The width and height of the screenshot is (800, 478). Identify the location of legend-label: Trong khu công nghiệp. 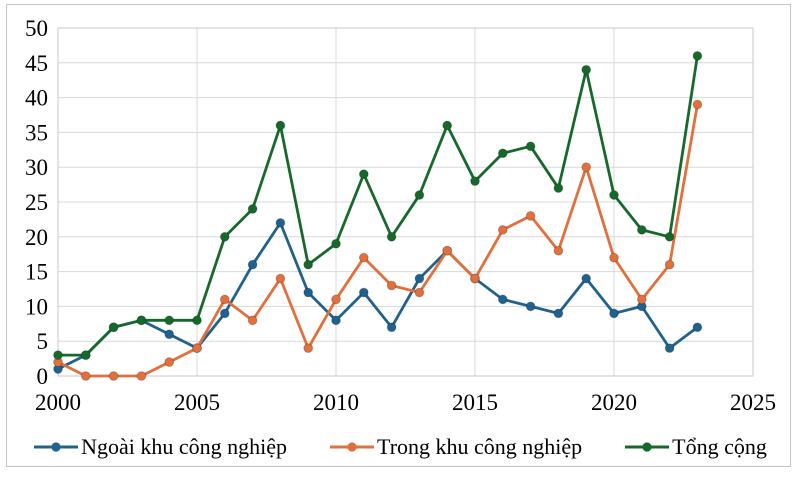
(480, 446).